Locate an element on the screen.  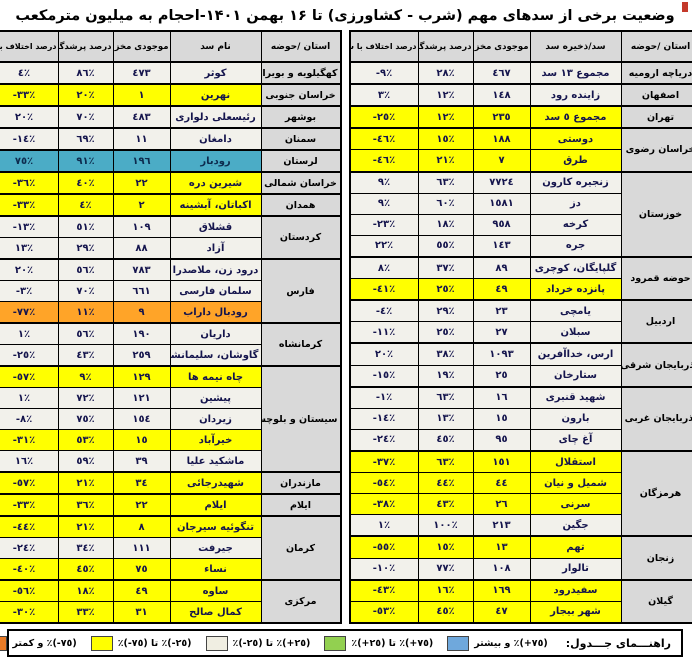
dam-name-cell: تنگوئیه سیرجان is located at coordinates (216, 526).